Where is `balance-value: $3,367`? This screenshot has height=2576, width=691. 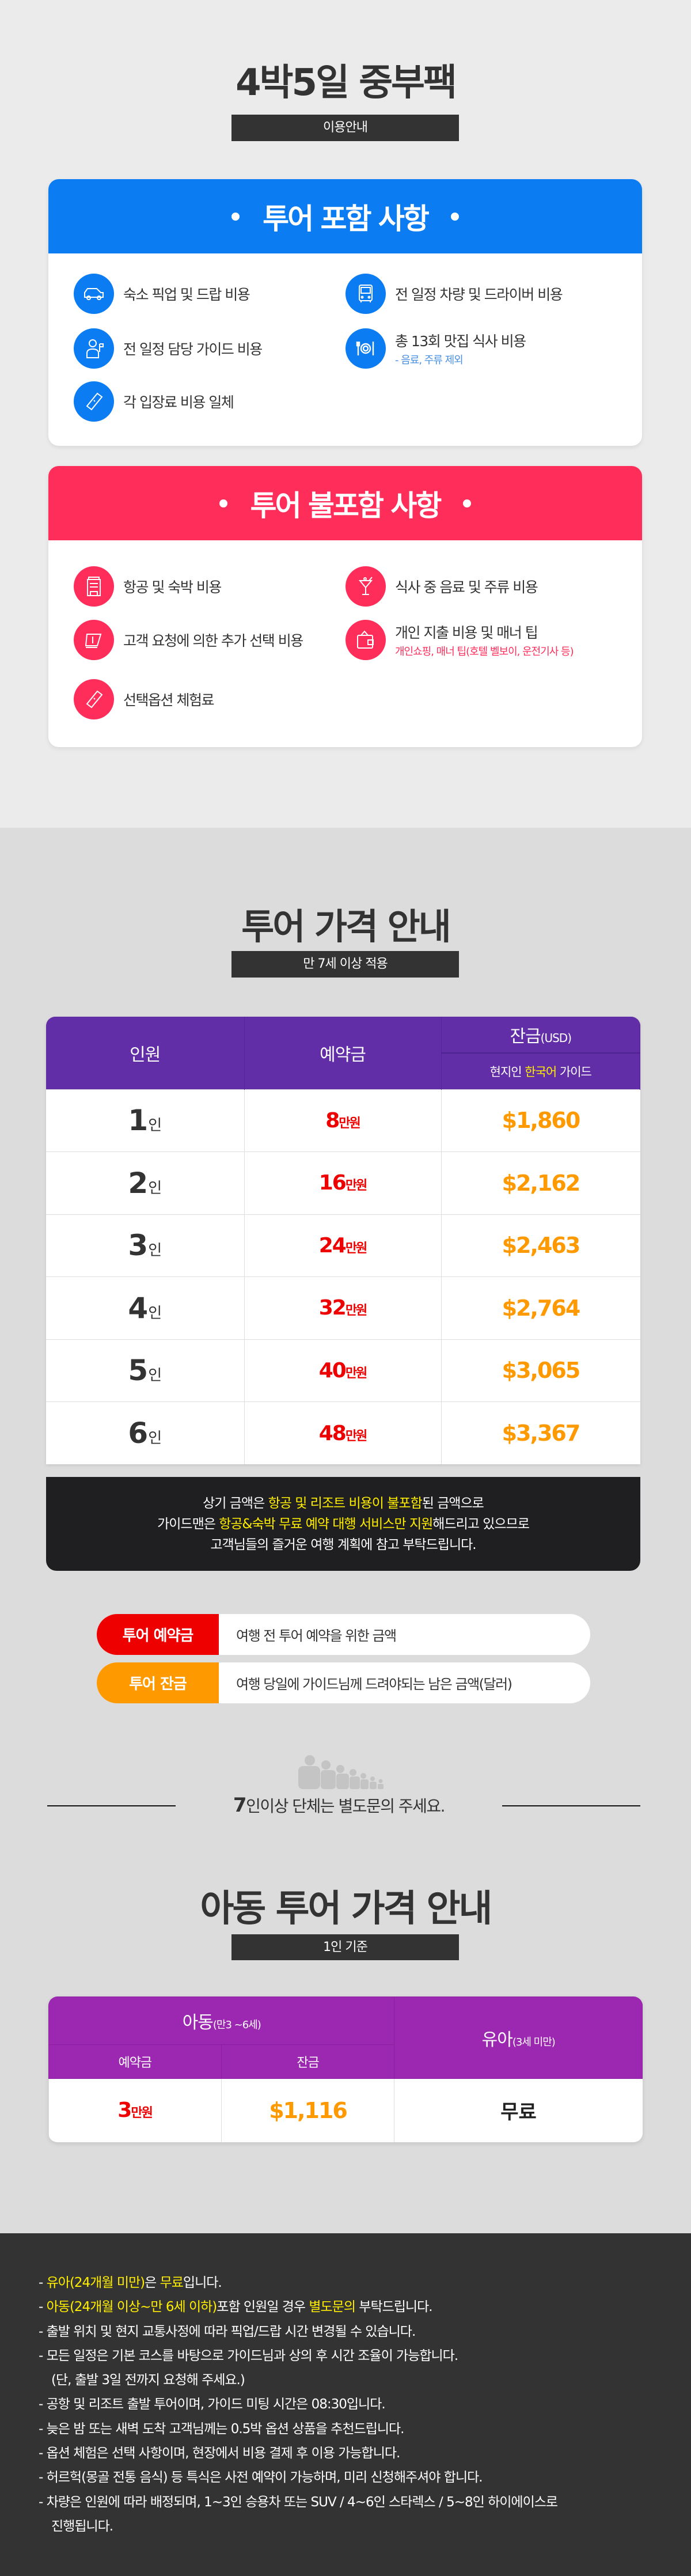 balance-value: $3,367 is located at coordinates (541, 1433).